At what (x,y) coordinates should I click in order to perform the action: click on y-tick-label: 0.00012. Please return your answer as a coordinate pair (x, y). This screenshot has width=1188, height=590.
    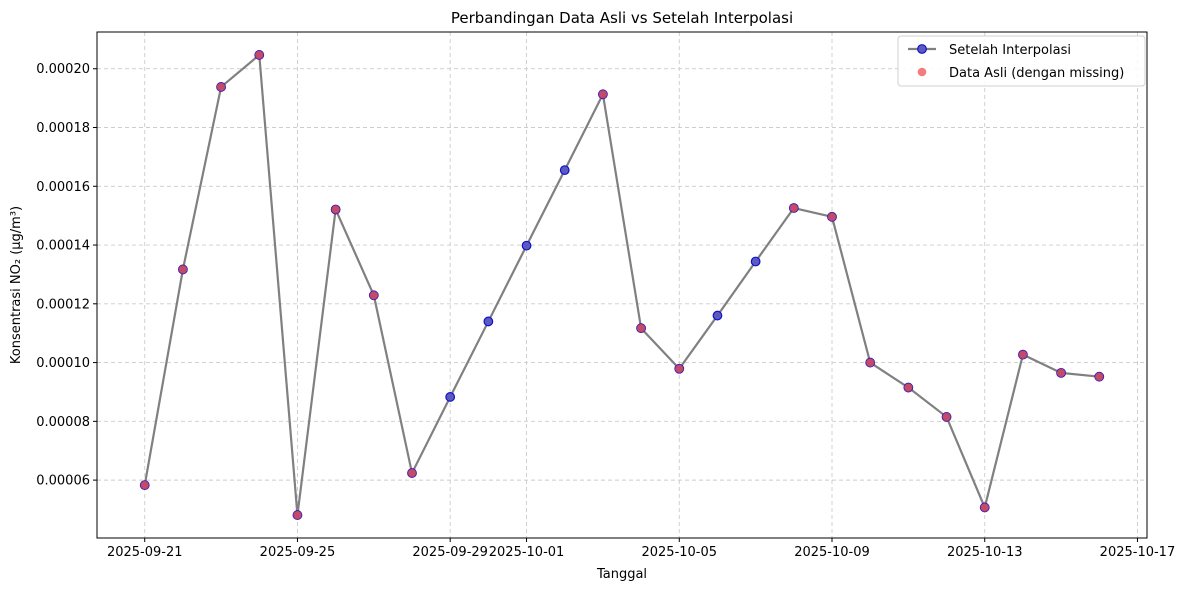
    Looking at the image, I should click on (63, 304).